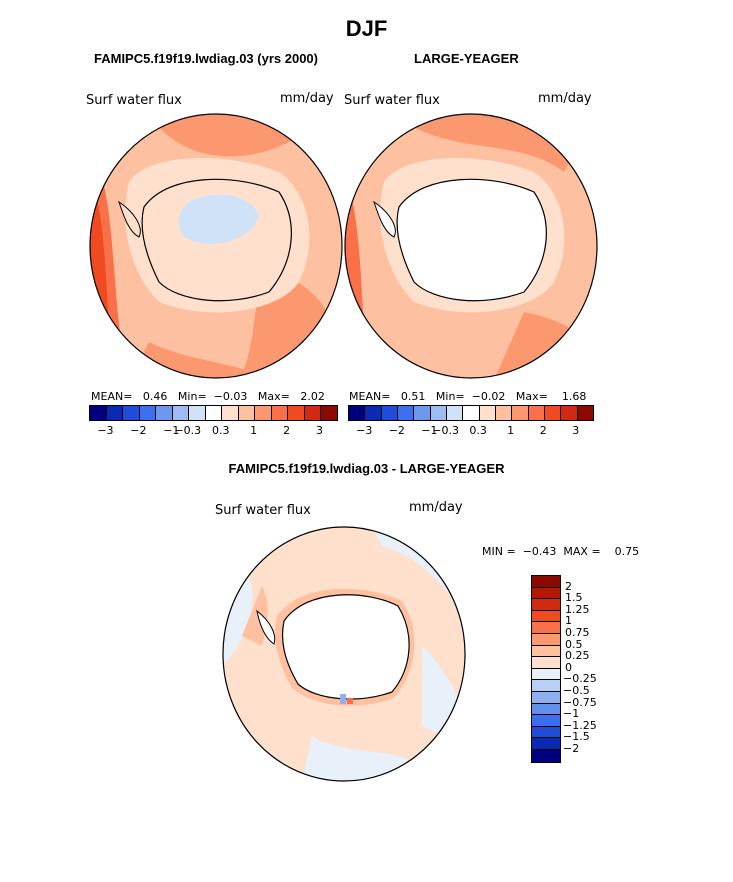  What do you see at coordinates (263, 510) in the screenshot?
I see `diff-field-label: Surf water flux` at bounding box center [263, 510].